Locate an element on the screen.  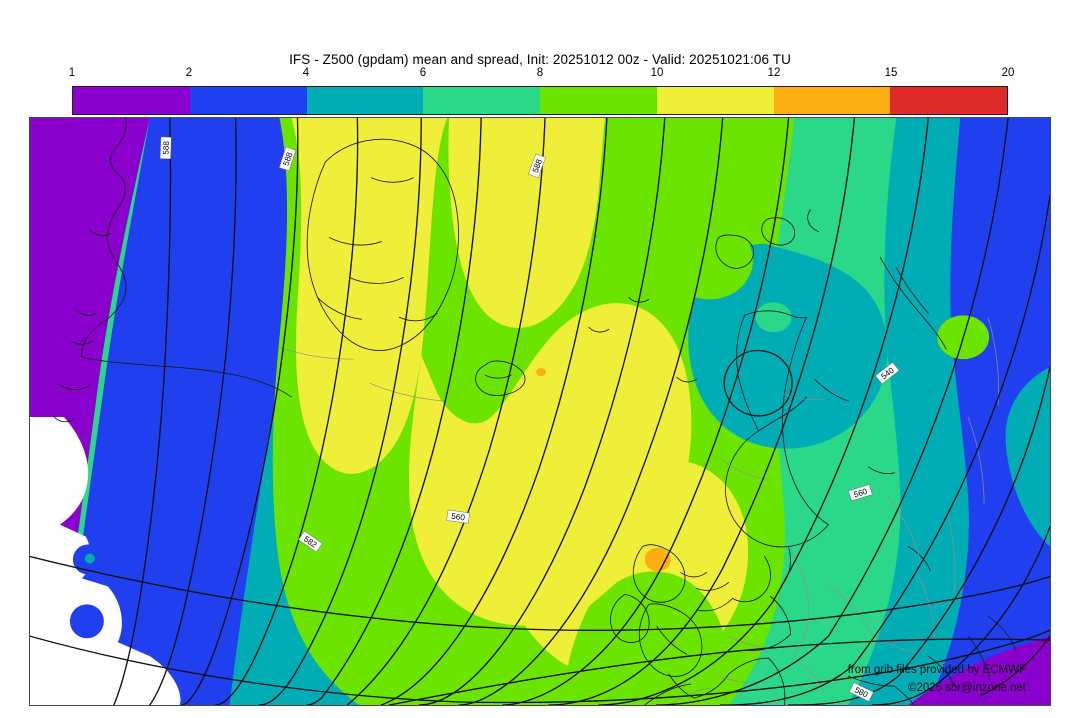
colorbar-tick-labels: 1 2 4 6 8 10 12 15 20 is located at coordinates (541, 75).